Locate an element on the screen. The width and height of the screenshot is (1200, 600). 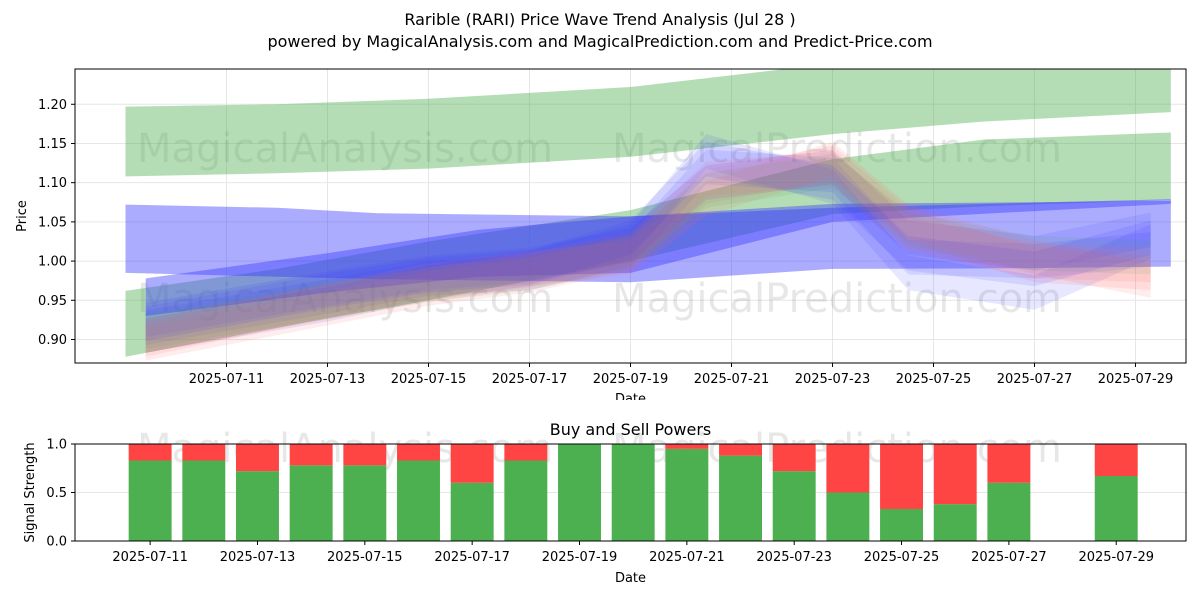
y-tick-label: 1.20 is located at coordinates (52, 105).